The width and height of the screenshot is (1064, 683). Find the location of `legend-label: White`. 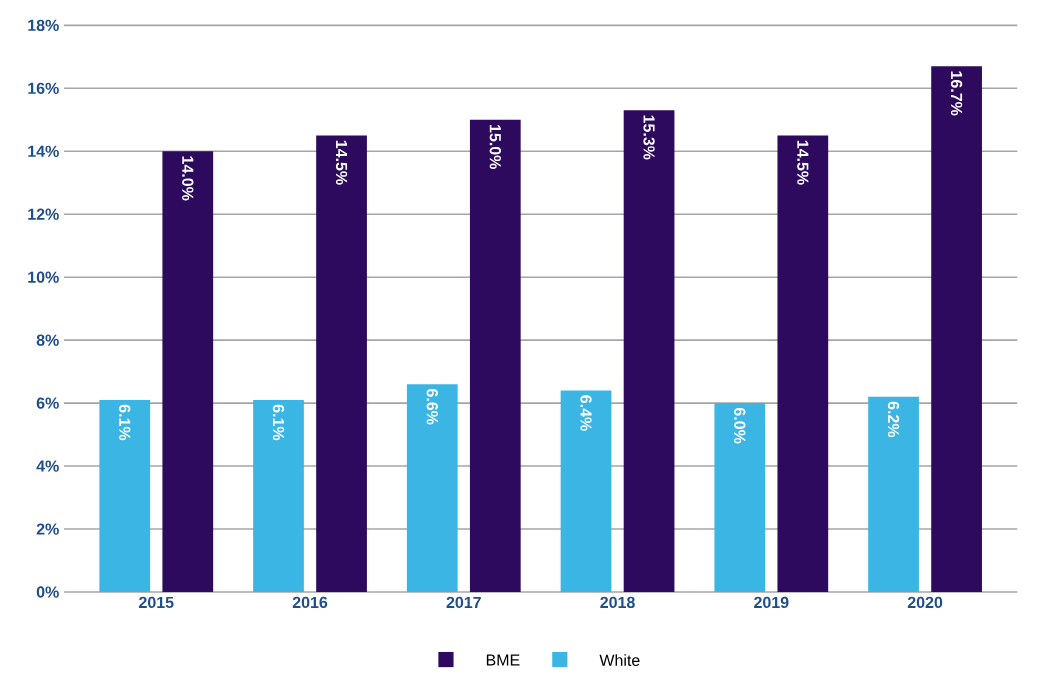

legend-label: White is located at coordinates (619, 660).